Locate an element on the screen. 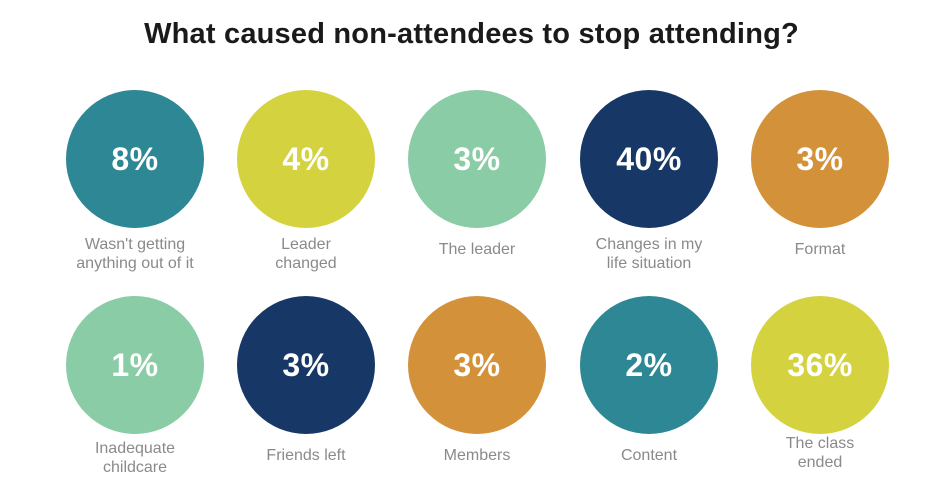 This screenshot has width=943, height=503. stat-label: Leader changed is located at coordinates (306, 254).